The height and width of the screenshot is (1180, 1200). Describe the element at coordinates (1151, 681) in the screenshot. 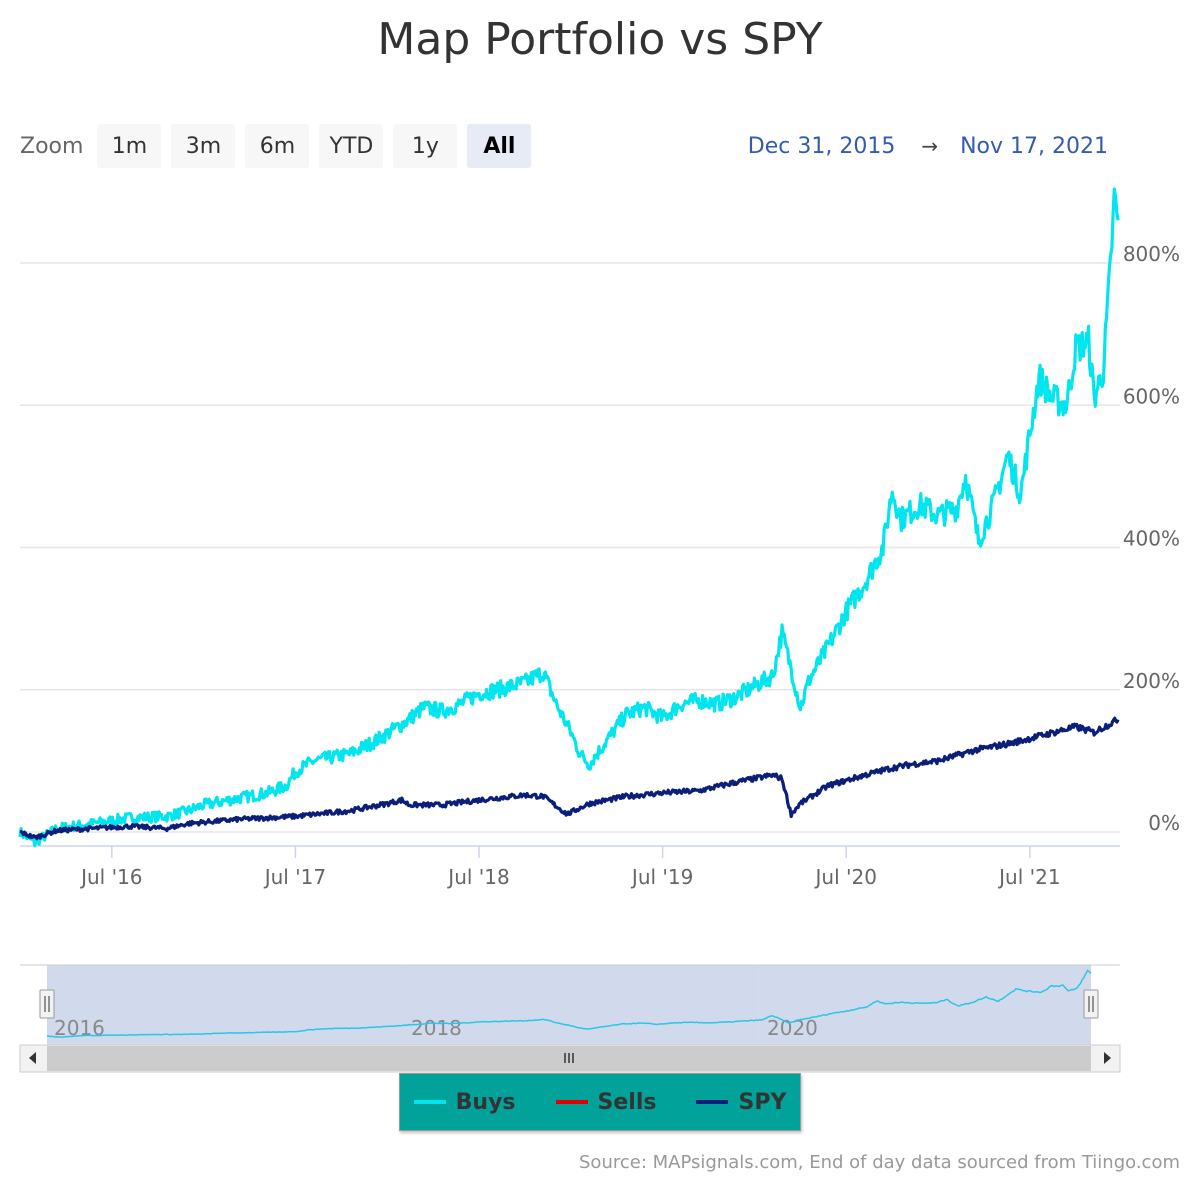

I see `y-tick-label: 200%` at that location.